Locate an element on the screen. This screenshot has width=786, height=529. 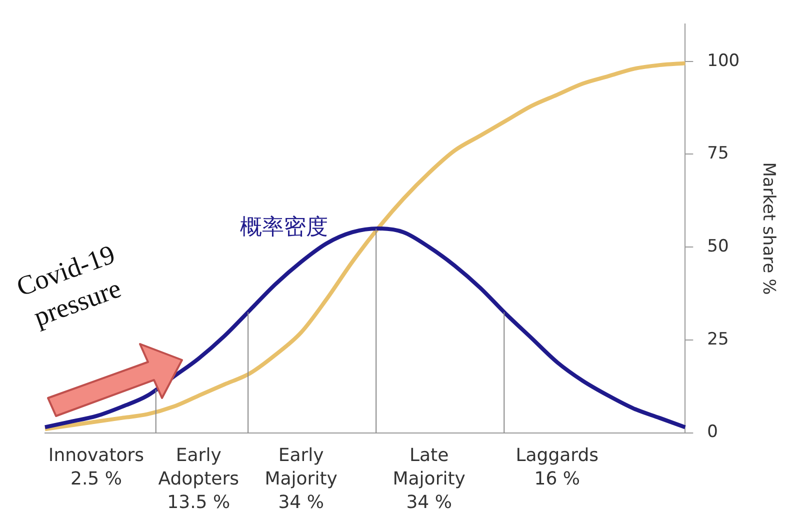
series-label: 概率密度 is located at coordinates (284, 227).